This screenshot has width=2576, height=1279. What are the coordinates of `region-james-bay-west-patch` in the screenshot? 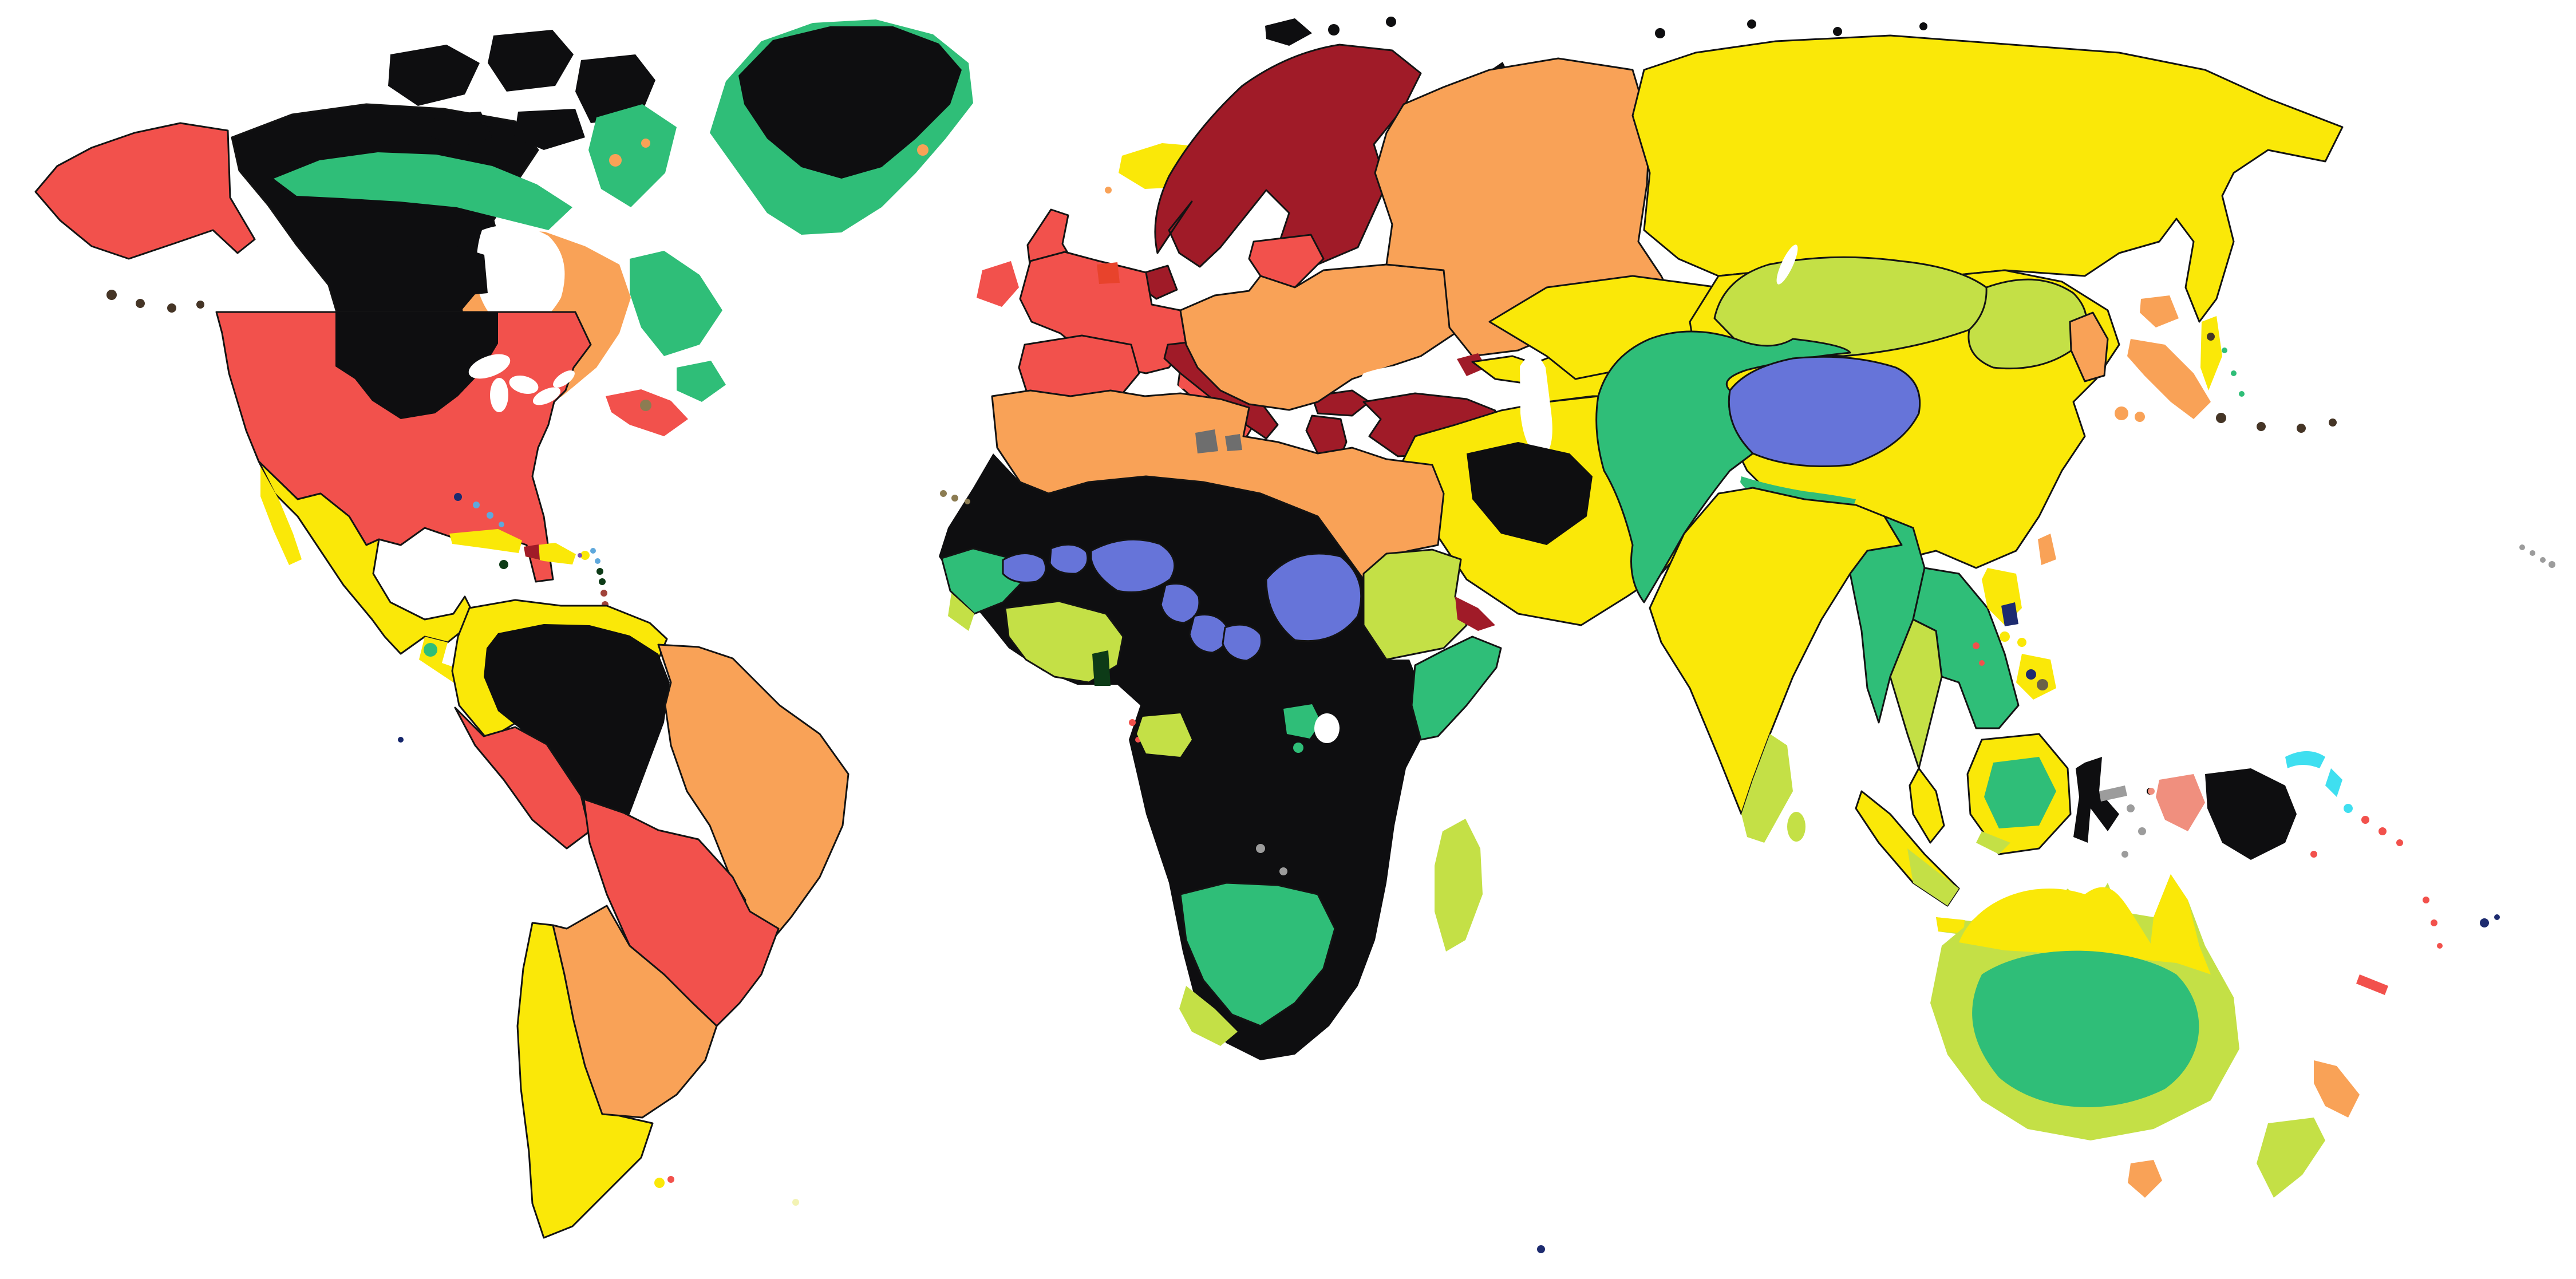 It's located at (472, 270).